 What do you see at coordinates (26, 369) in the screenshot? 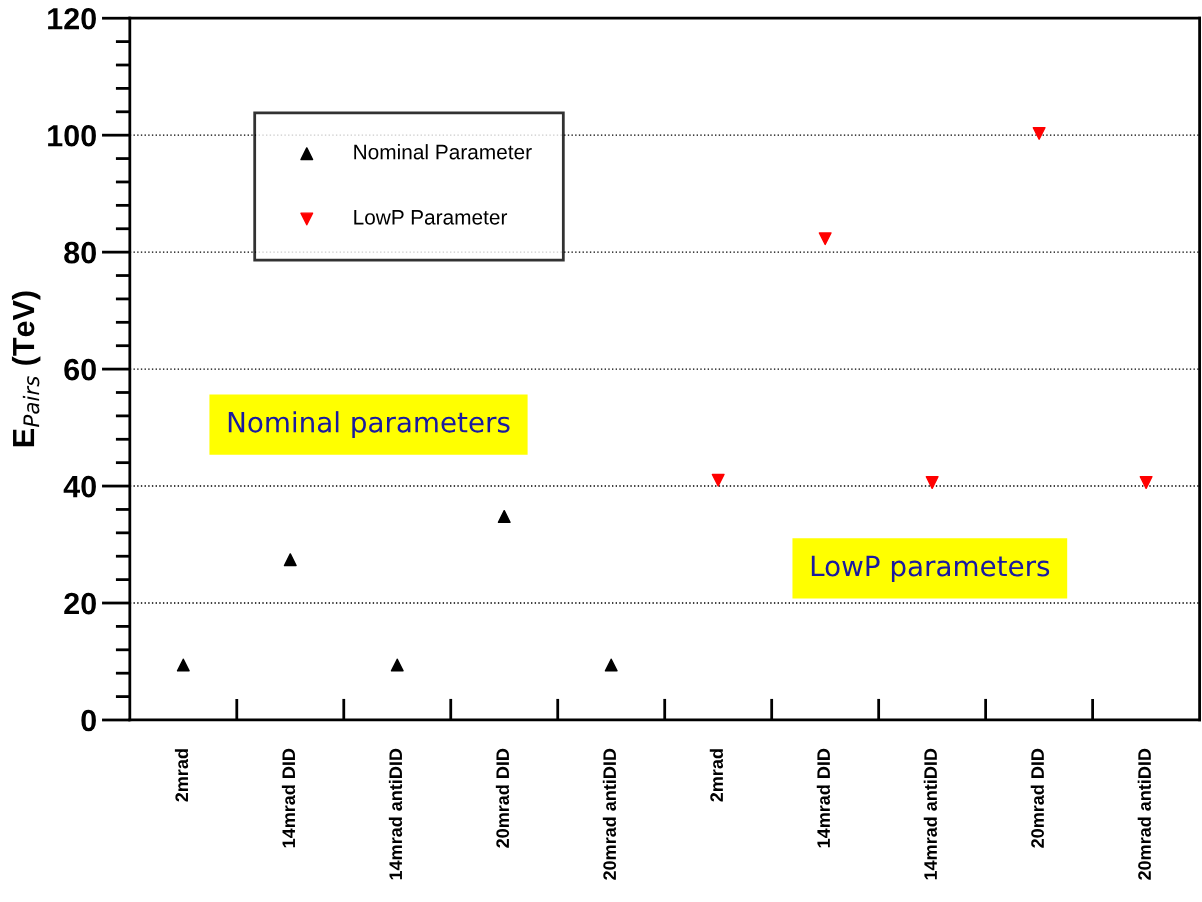
I see `y-axis-title: E$_{Pairs}$ (TeV)` at bounding box center [26, 369].